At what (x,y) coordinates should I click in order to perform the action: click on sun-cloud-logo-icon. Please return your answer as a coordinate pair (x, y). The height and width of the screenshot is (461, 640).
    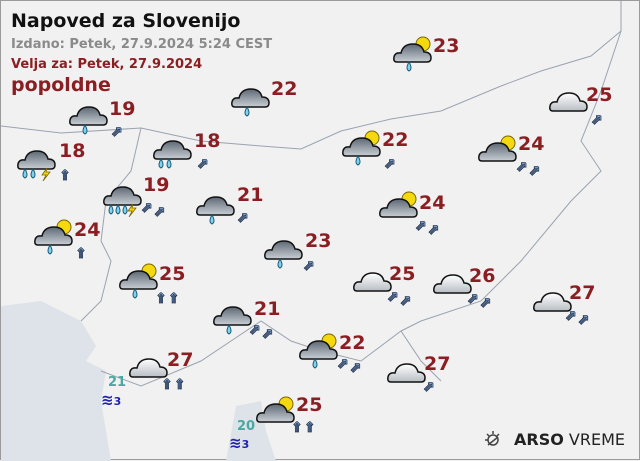
    Looking at the image, I should click on (492, 438).